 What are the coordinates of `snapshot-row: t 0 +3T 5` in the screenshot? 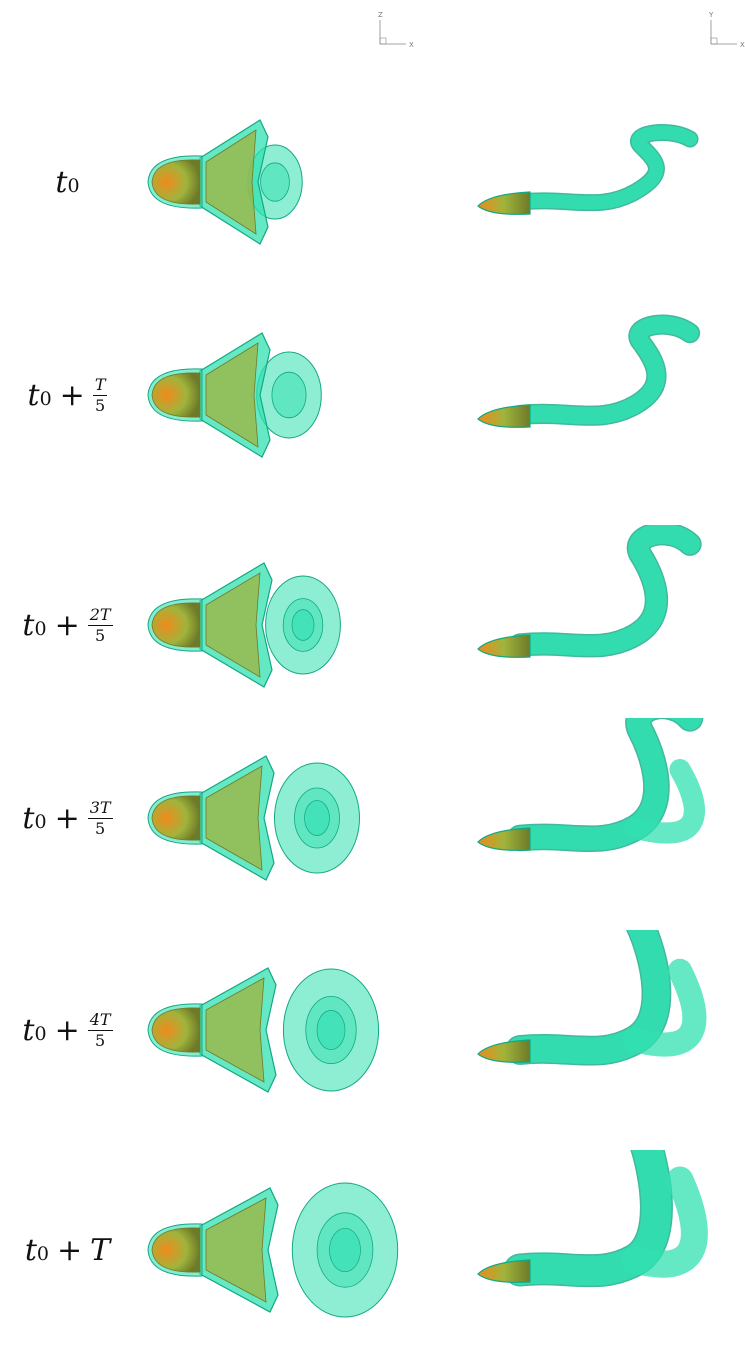 It's located at (372, 818).